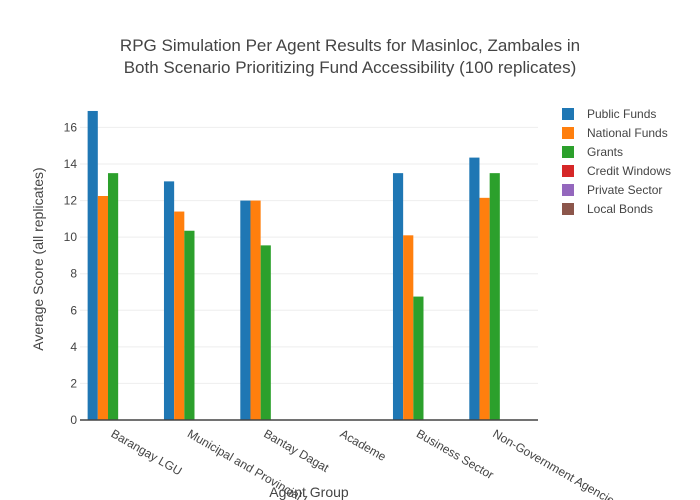 This screenshot has width=700, height=500. Describe the element at coordinates (363, 445) in the screenshot. I see `x-tick-label: Academe` at that location.